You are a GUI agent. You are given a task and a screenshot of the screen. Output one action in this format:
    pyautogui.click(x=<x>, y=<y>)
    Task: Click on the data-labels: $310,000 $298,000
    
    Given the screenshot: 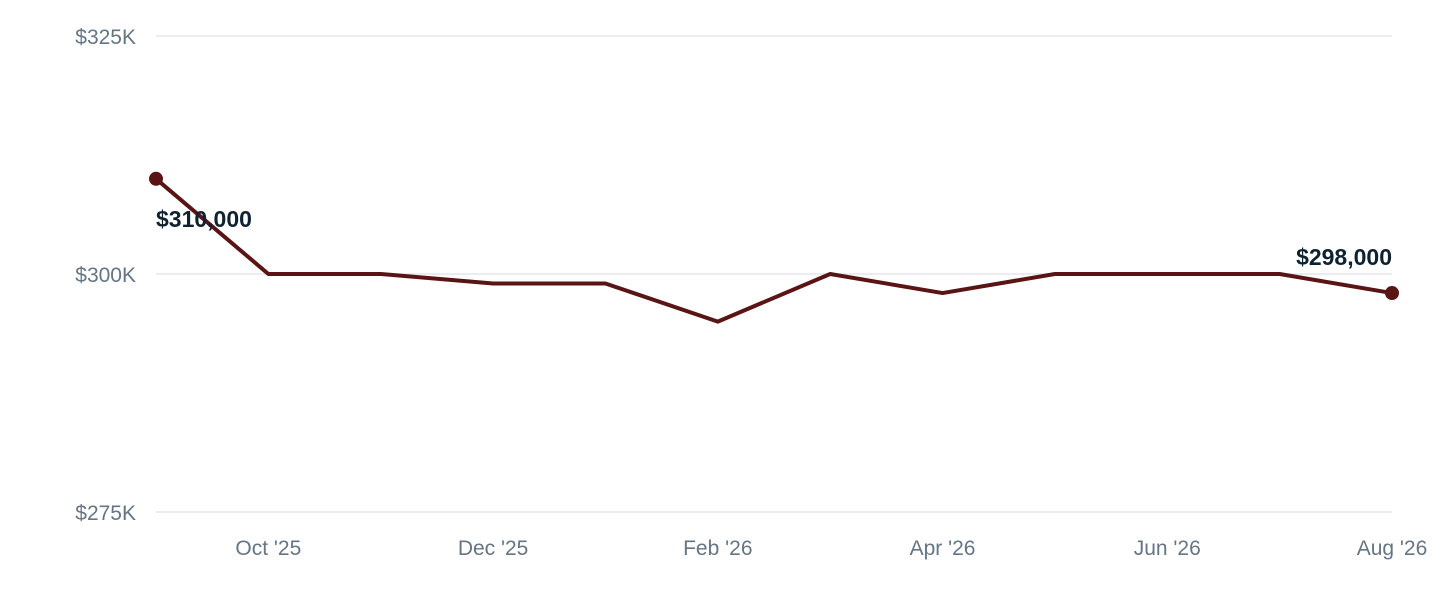 What is the action you would take?
    pyautogui.click(x=774, y=238)
    